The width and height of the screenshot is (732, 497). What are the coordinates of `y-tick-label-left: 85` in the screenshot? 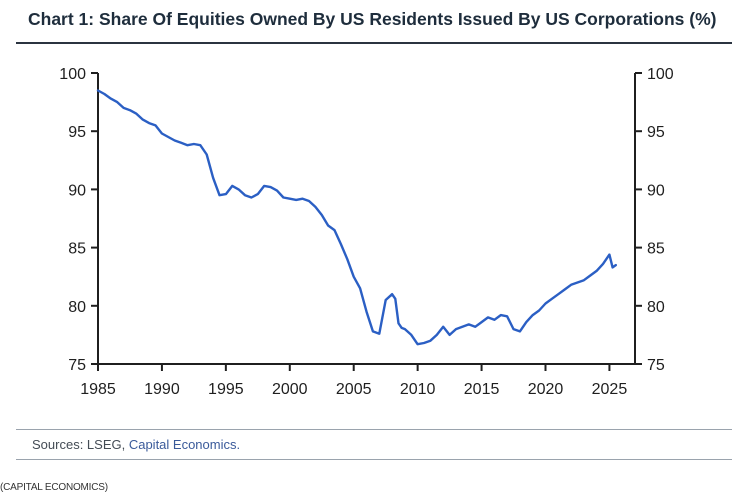 It's located at (77, 249).